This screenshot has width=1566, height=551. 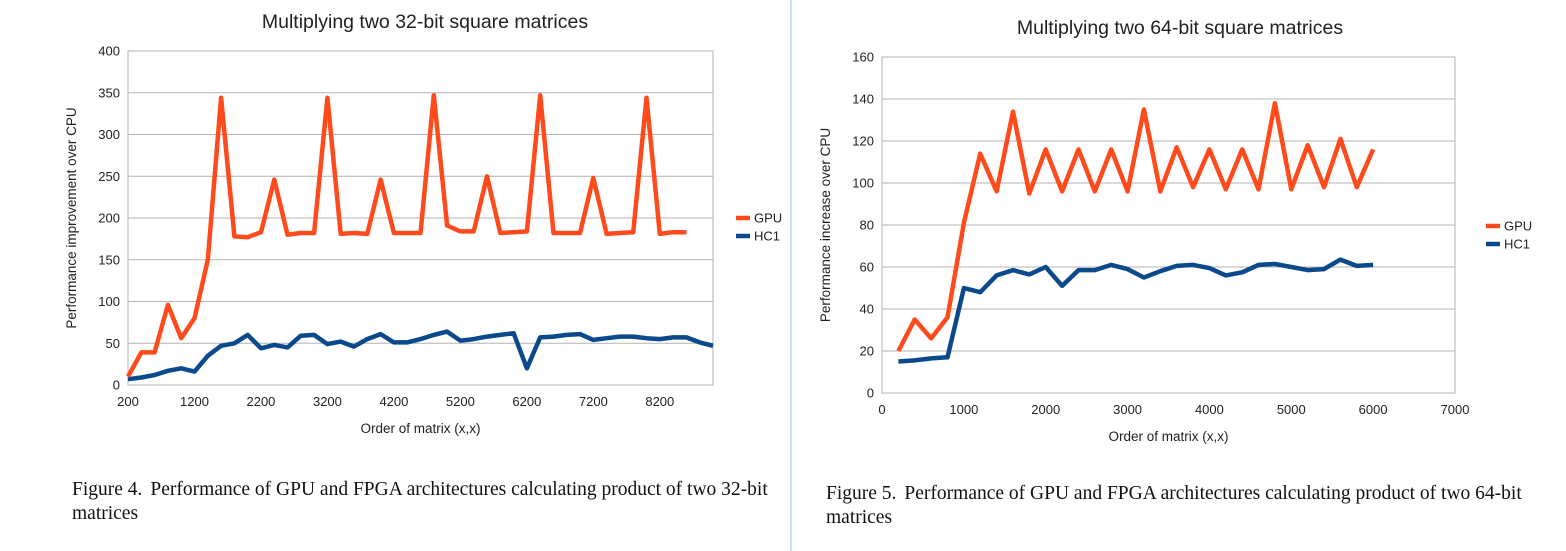 I want to click on y-tick-label: 250, so click(x=109, y=176).